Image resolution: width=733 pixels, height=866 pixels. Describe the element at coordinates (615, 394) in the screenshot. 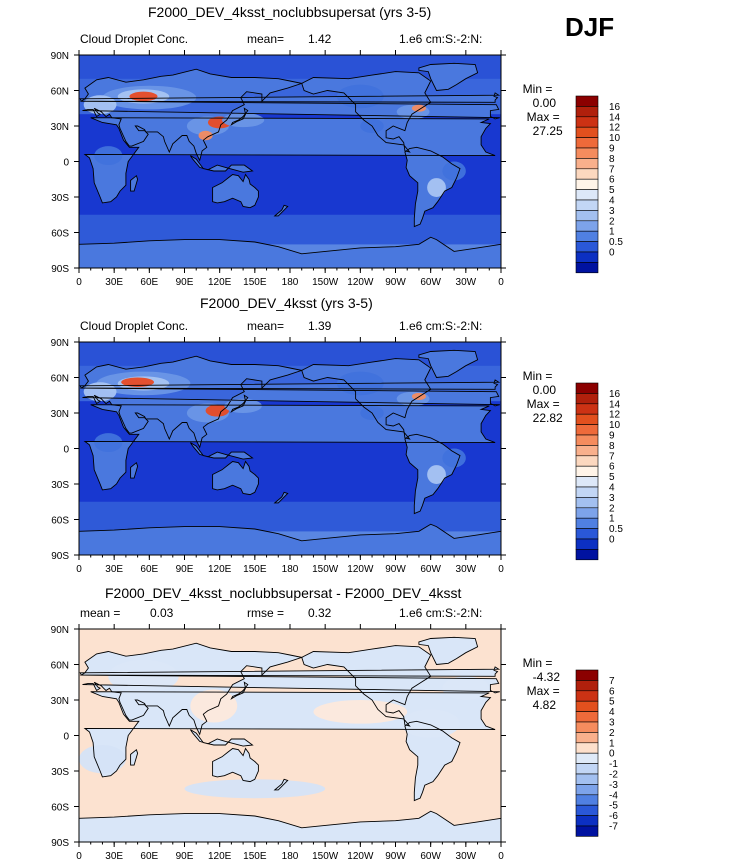

I see `colorbar-label: 16` at that location.